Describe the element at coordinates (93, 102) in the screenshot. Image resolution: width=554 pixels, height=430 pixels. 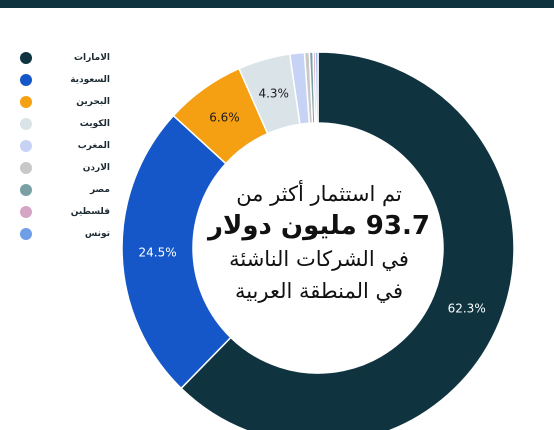
I see `legend-label: البحرين` at that location.